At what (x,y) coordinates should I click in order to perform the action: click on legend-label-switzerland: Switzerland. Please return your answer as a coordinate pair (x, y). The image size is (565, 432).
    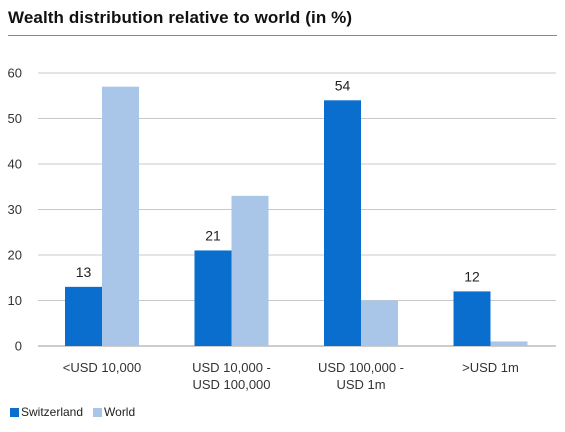
    Looking at the image, I should click on (52, 412).